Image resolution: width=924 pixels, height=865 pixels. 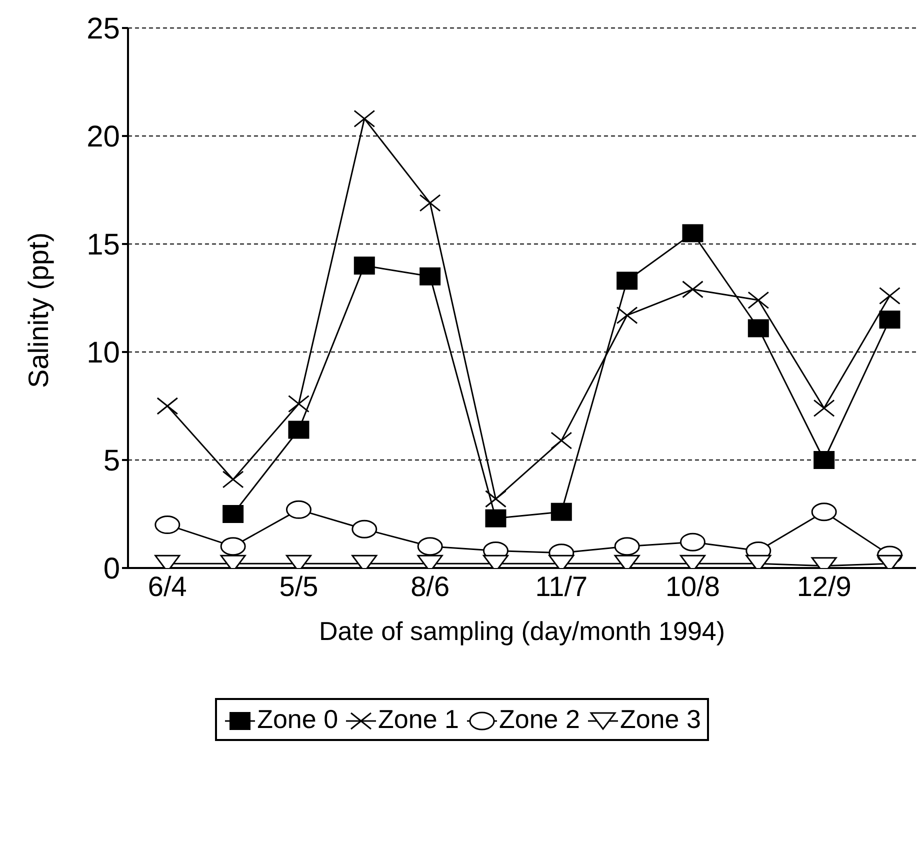 I want to click on legend-label: Zone 3, so click(x=660, y=719).